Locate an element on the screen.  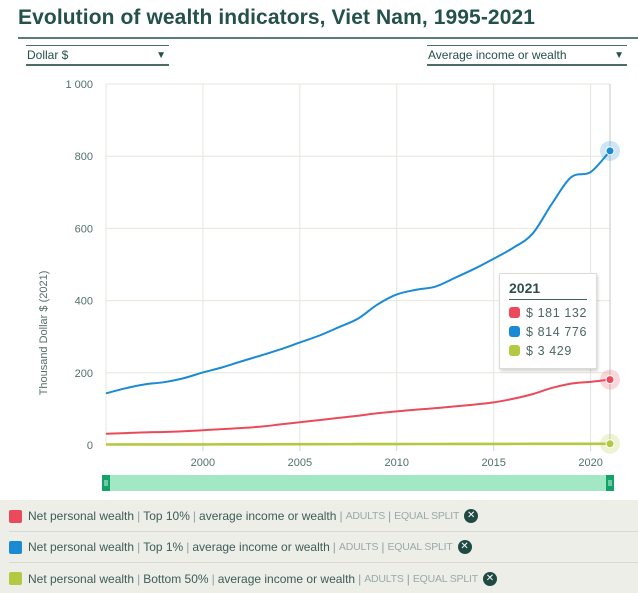
series-line-top10 is located at coordinates (358, 406).